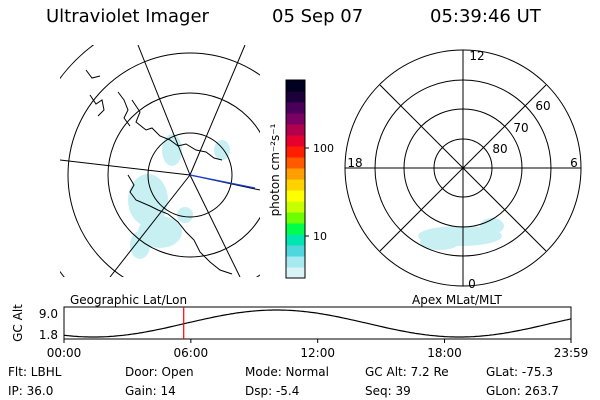  Describe the element at coordinates (31, 391) in the screenshot. I see `ip-info: IP: 36.0` at that location.